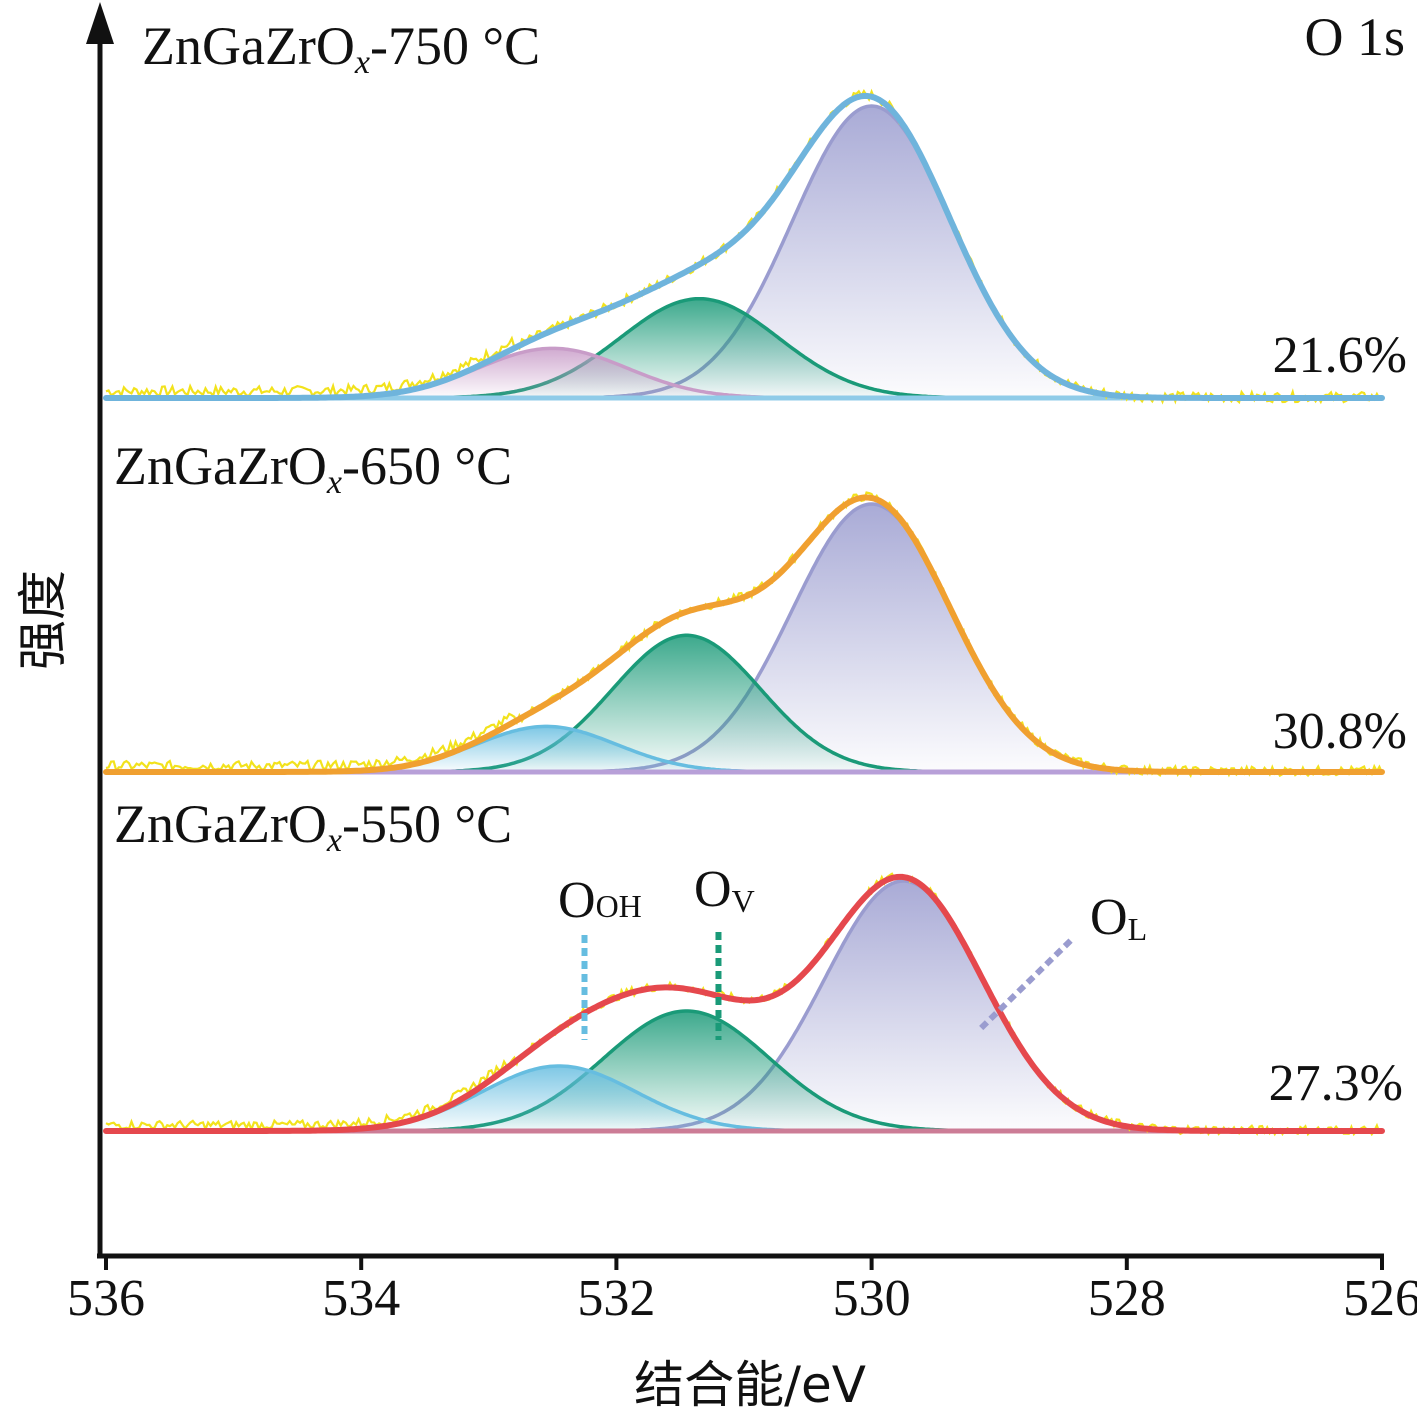 The image size is (1417, 1417). What do you see at coordinates (43, 620) in the screenshot?
I see `y-axis-label: 强度` at bounding box center [43, 620].